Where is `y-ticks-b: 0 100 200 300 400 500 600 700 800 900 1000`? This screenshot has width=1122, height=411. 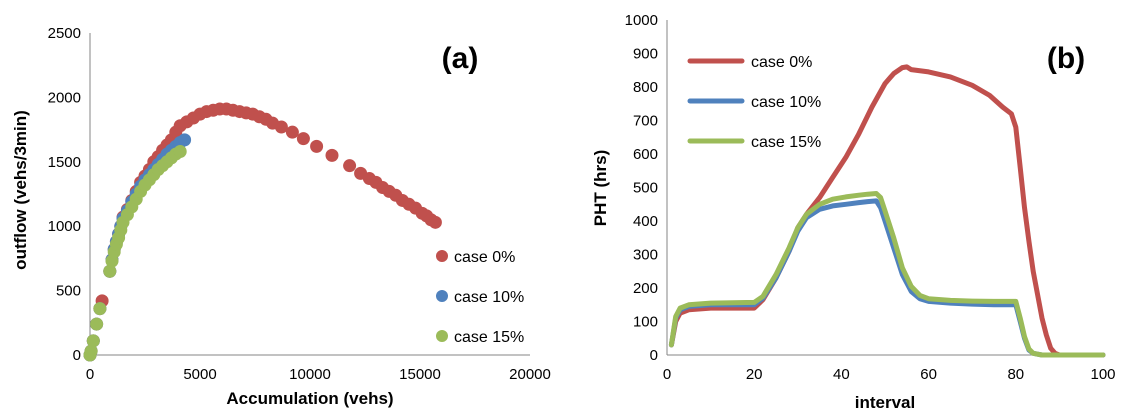 y-ticks-b: 0 100 200 300 400 500 600 700 800 900 1000 is located at coordinates (641, 188).